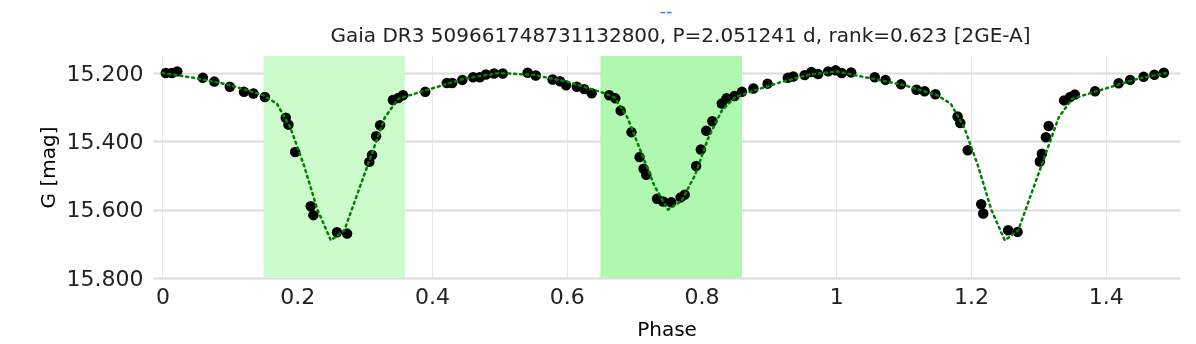 This screenshot has width=1196, height=344. What do you see at coordinates (702, 296) in the screenshot?
I see `x-tick-label: 0.8` at bounding box center [702, 296].